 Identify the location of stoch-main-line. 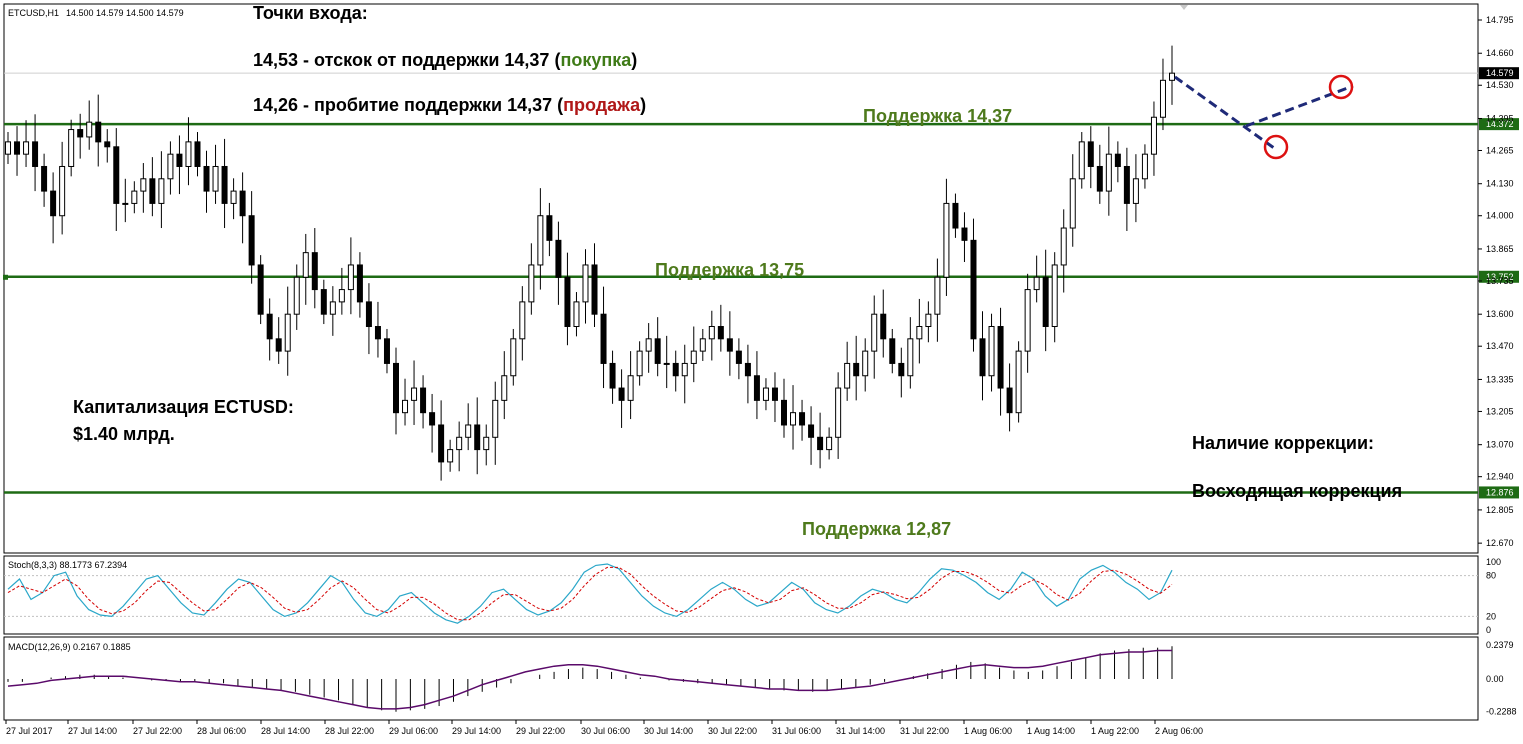
(590, 593).